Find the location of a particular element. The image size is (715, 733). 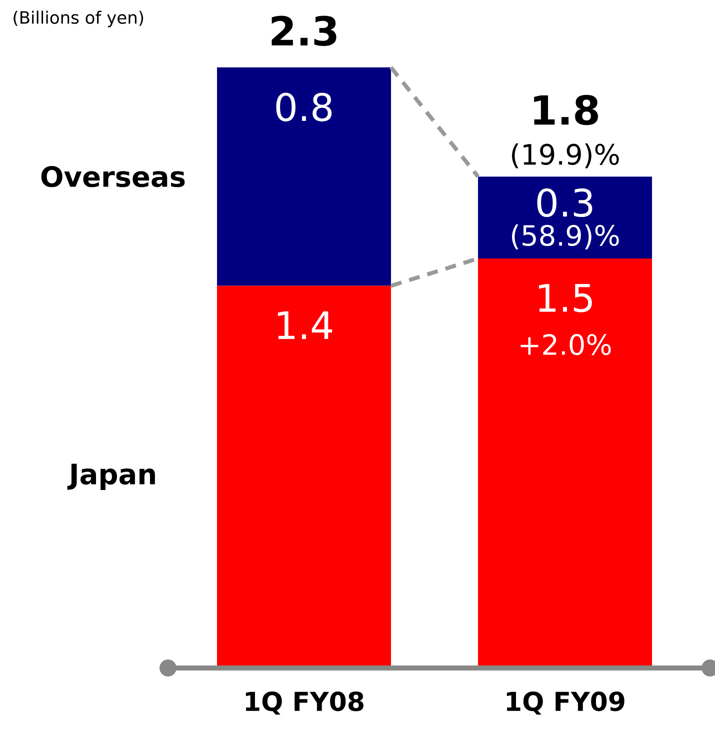

data-label: 1.5 is located at coordinates (565, 298).